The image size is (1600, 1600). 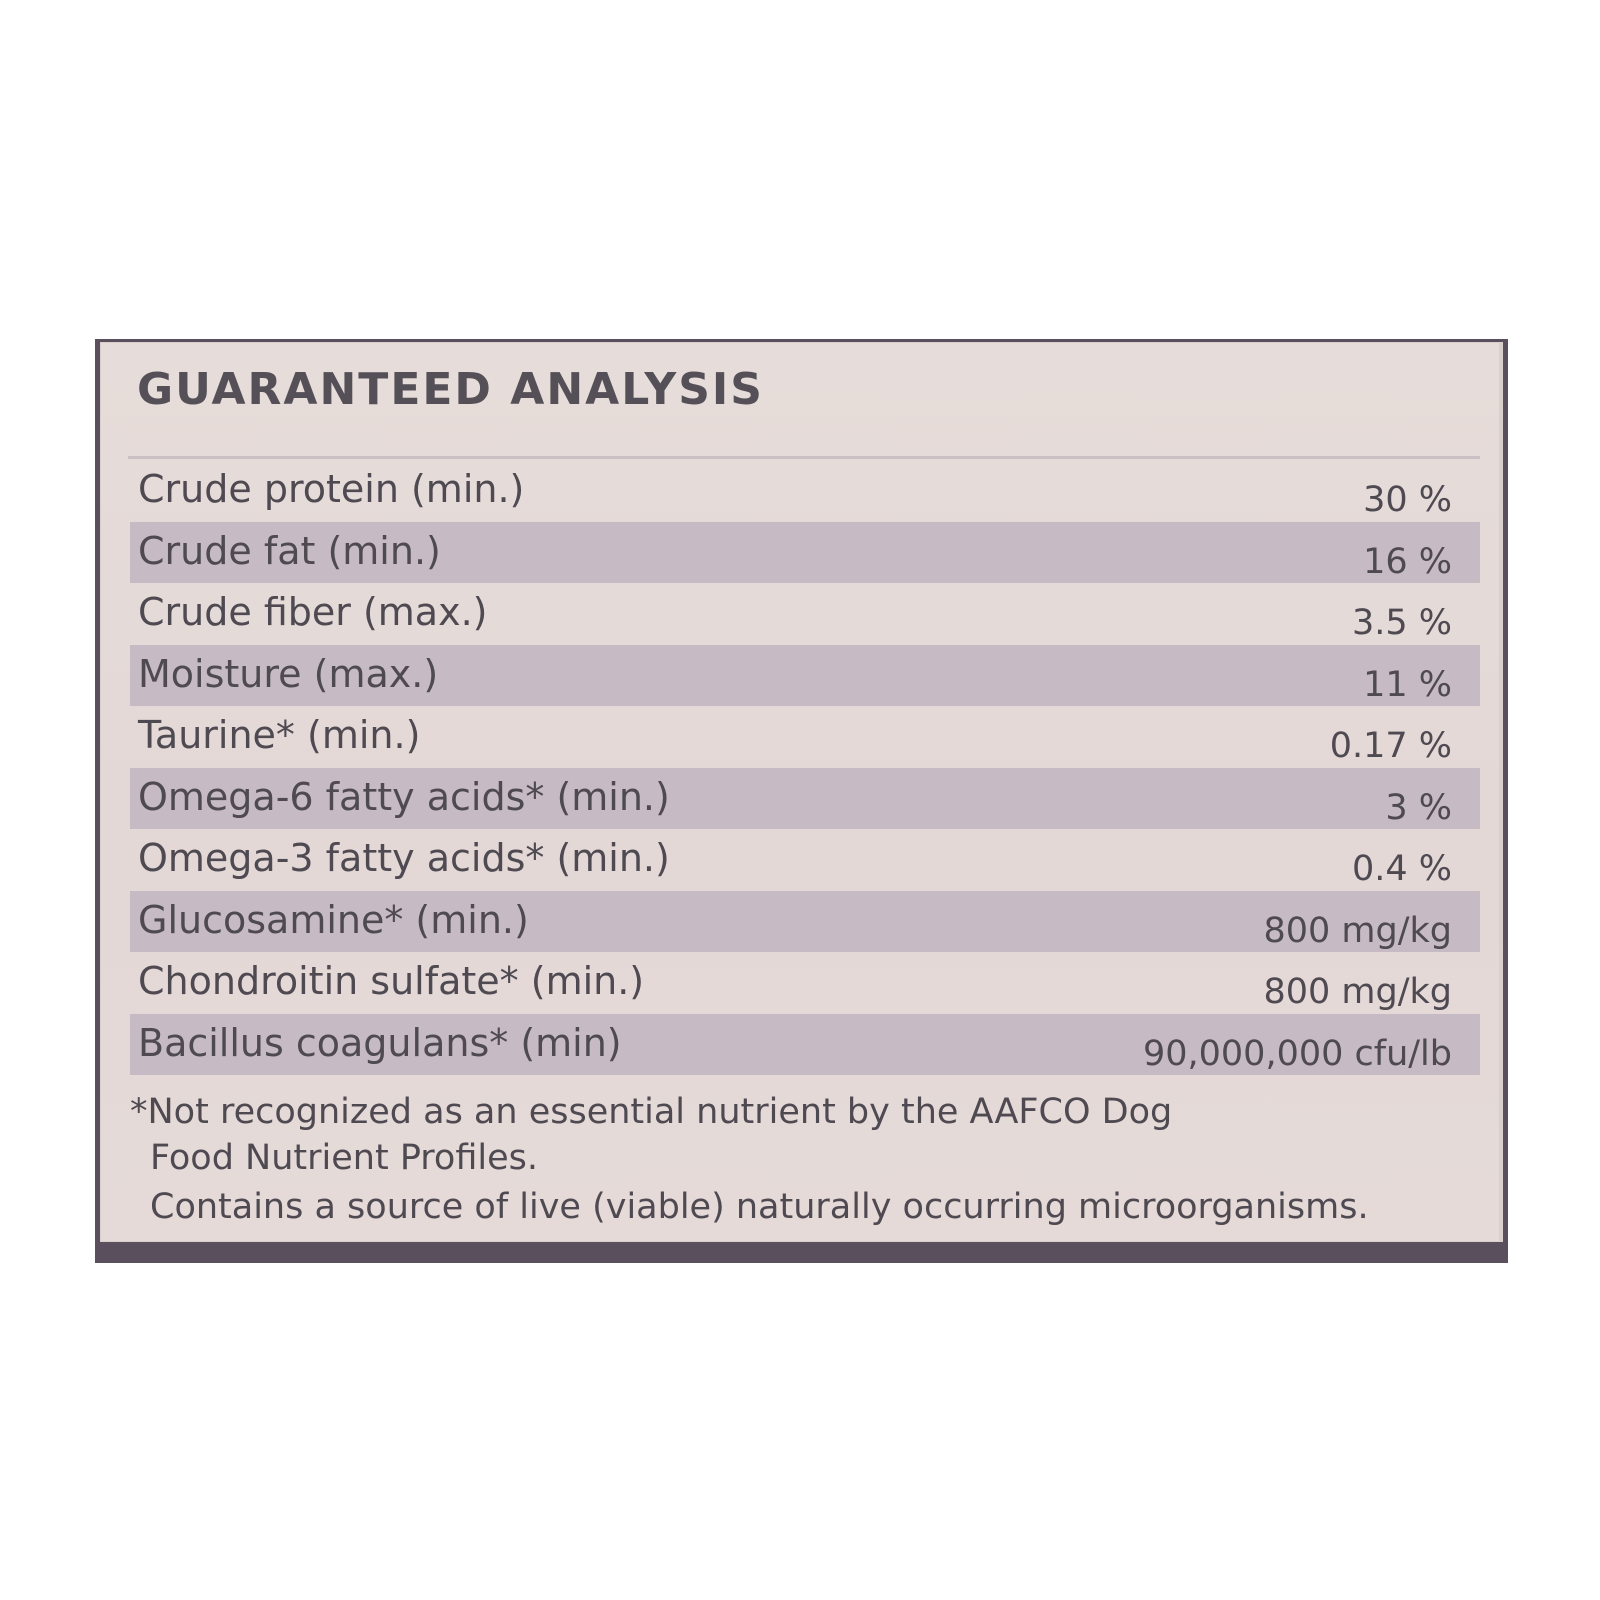 I want to click on nutrient-name: Bacillus coagulans* (min), so click(x=380, y=1042).